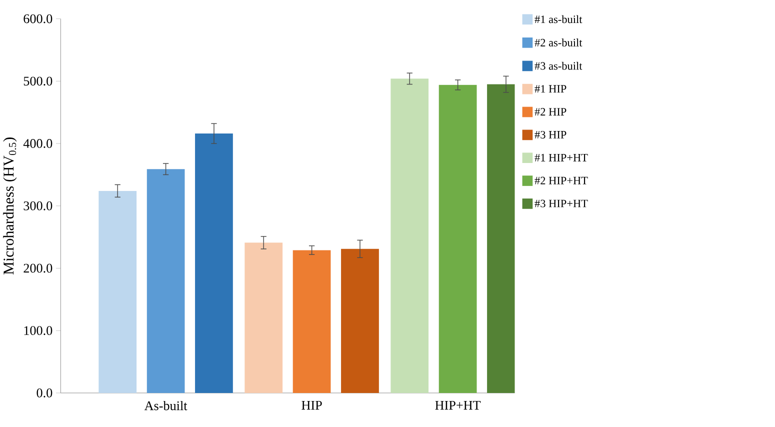 This screenshot has height=427, width=775. Describe the element at coordinates (561, 158) in the screenshot. I see `legend-label: #1 HIP+HT` at that location.